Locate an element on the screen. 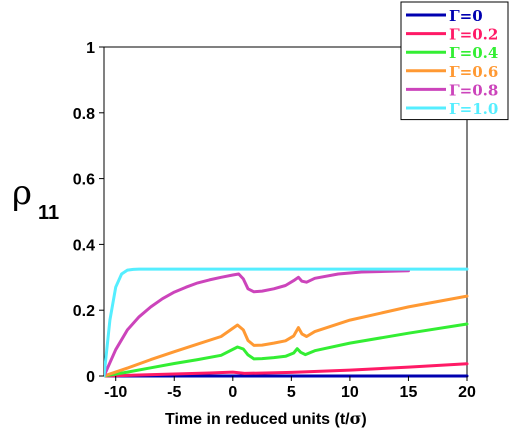 Image resolution: width=511 pixels, height=438 pixels. legend-box is located at coordinates (454, 61).